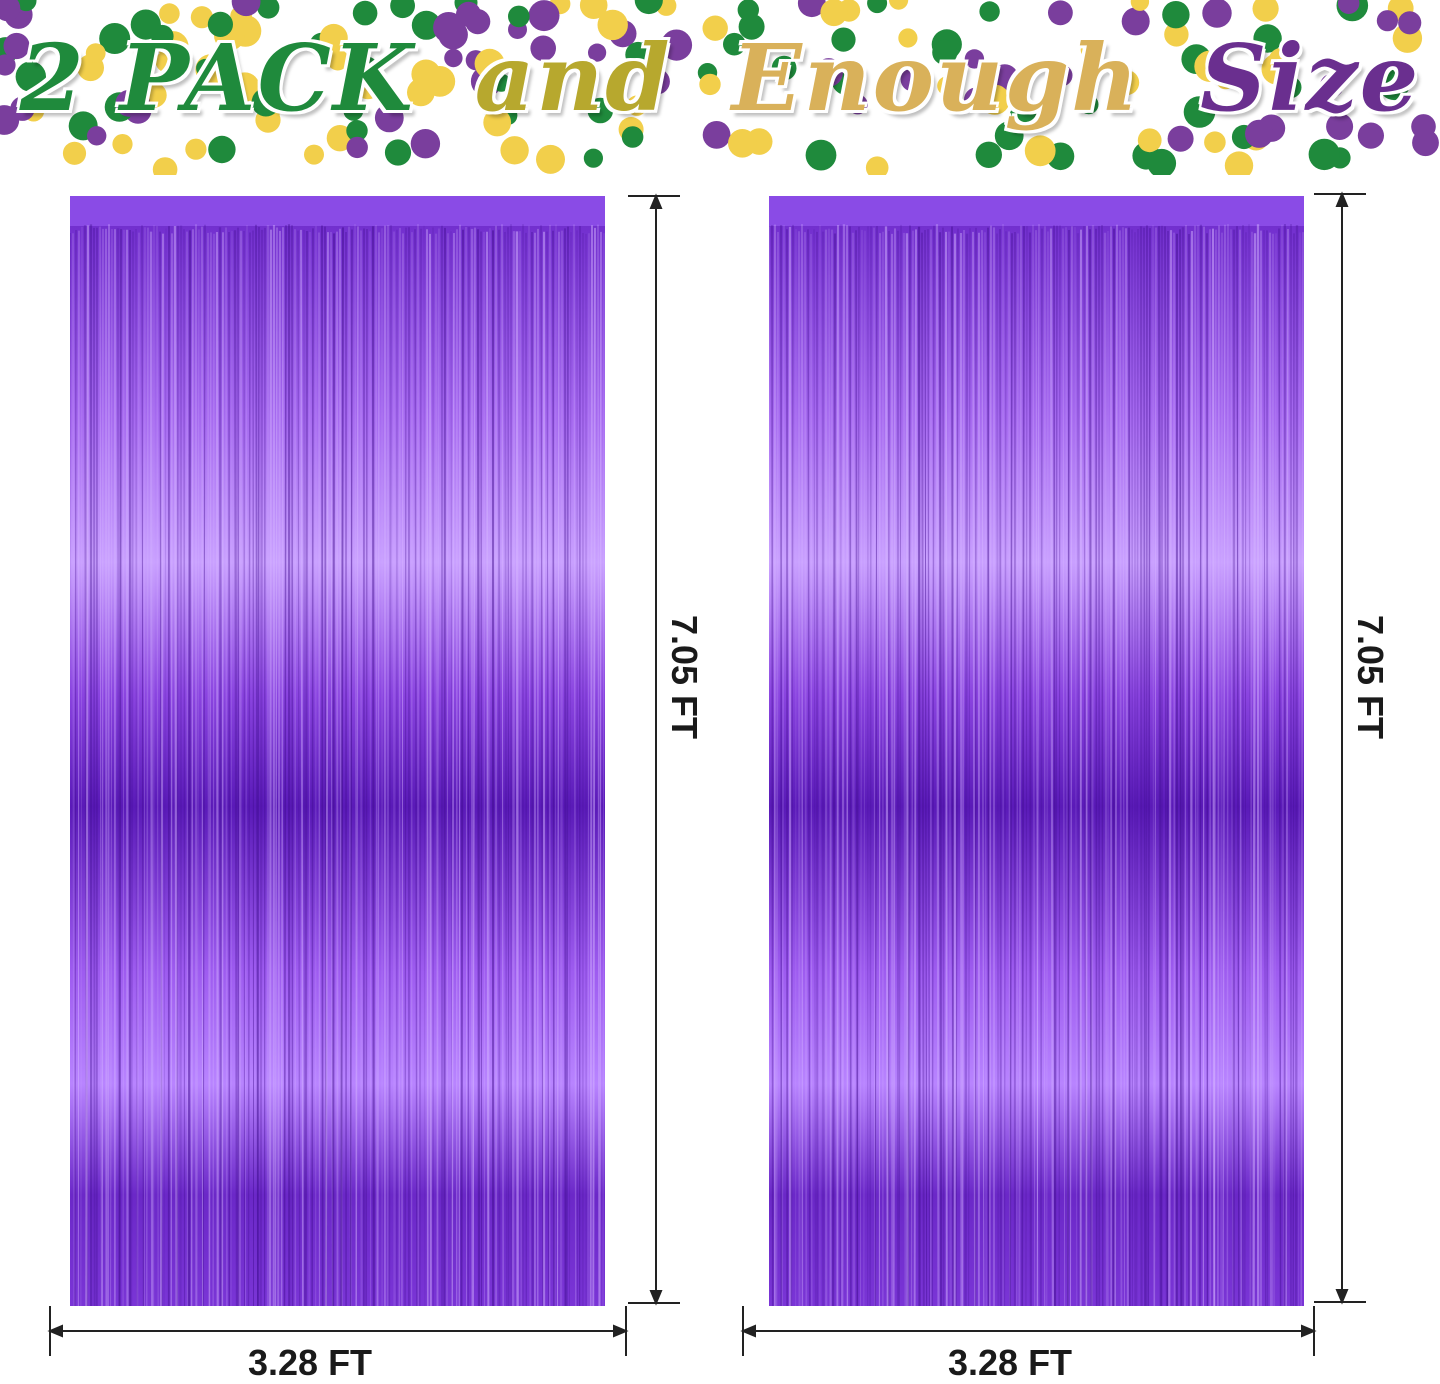 This screenshot has width=1440, height=1384. What do you see at coordinates (684, 677) in the screenshot?
I see `height-label-left: 7.05 FT` at bounding box center [684, 677].